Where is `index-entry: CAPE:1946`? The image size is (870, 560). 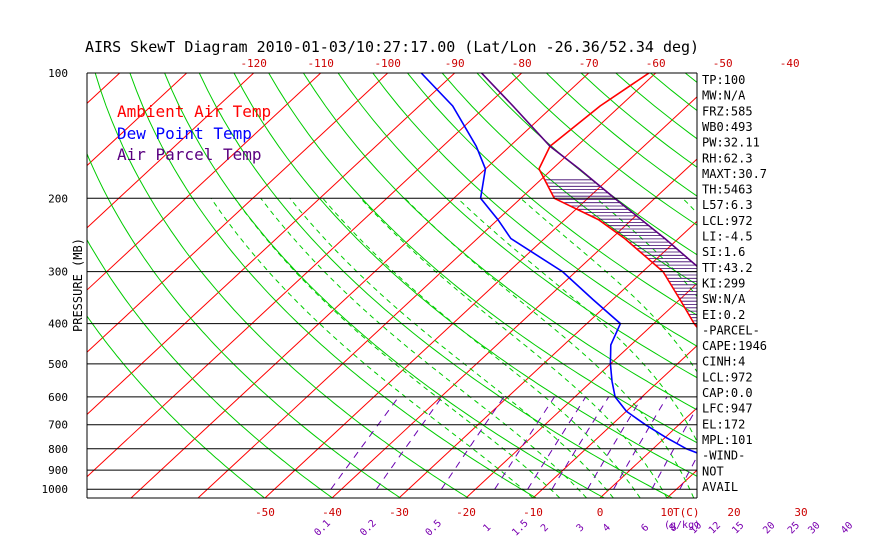
index-entry: CAPE:1946 is located at coordinates (734, 346).